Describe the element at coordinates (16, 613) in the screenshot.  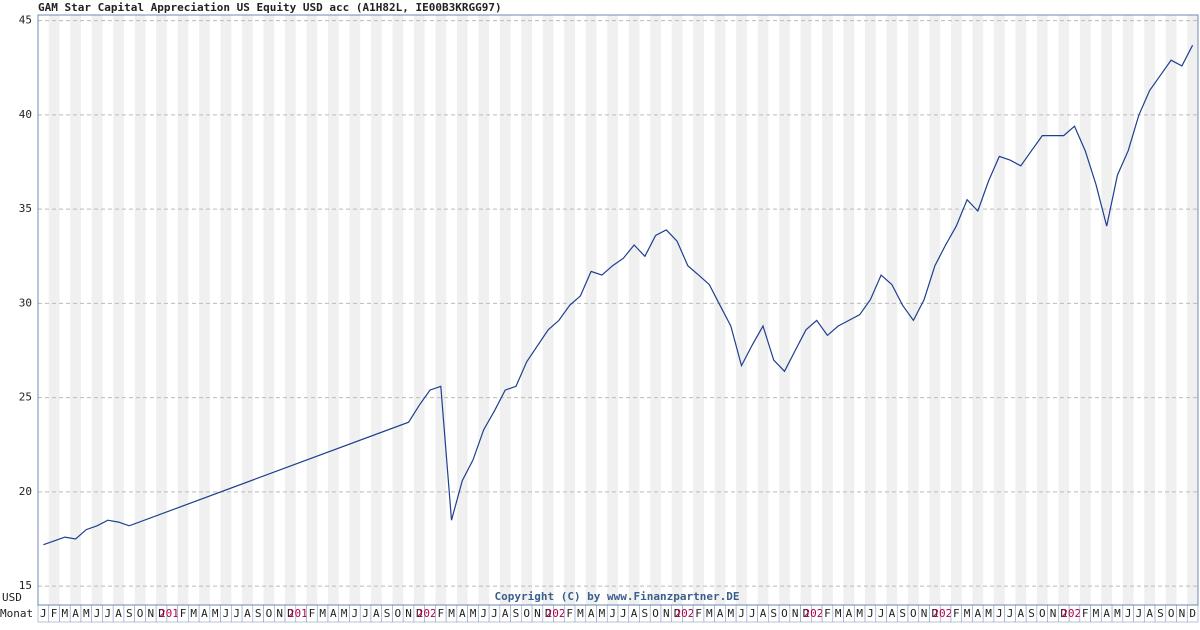
I see `x-axis-label: Monat` at that location.